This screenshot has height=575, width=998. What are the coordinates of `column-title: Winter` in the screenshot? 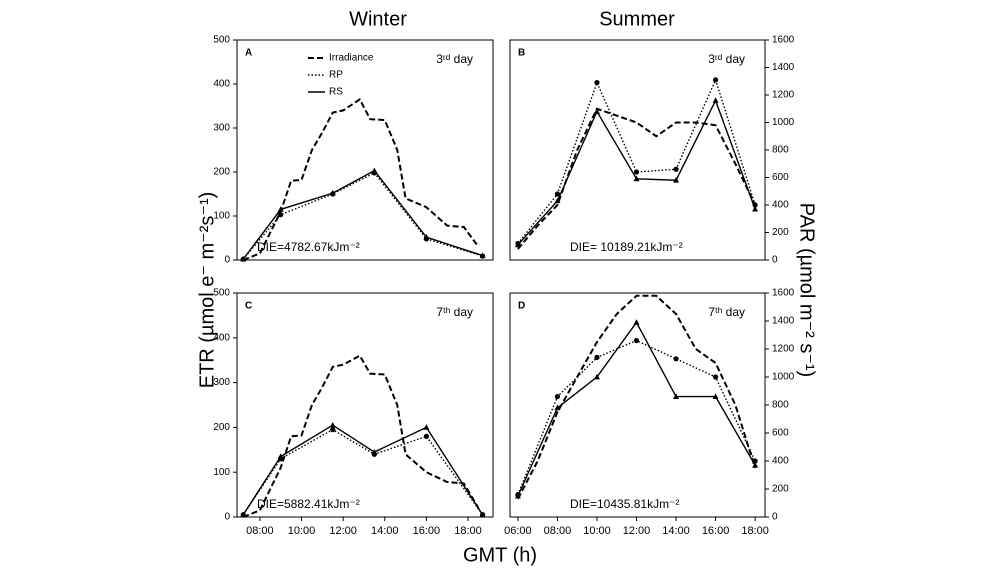 It's located at (378, 19).